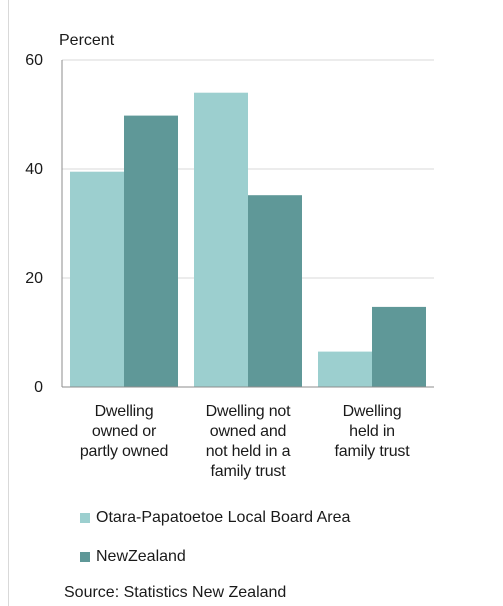 Image resolution: width=503 pixels, height=606 pixels. What do you see at coordinates (223, 517) in the screenshot?
I see `legend-label-otara: Otara-Papatoetoe Local Board Area` at bounding box center [223, 517].